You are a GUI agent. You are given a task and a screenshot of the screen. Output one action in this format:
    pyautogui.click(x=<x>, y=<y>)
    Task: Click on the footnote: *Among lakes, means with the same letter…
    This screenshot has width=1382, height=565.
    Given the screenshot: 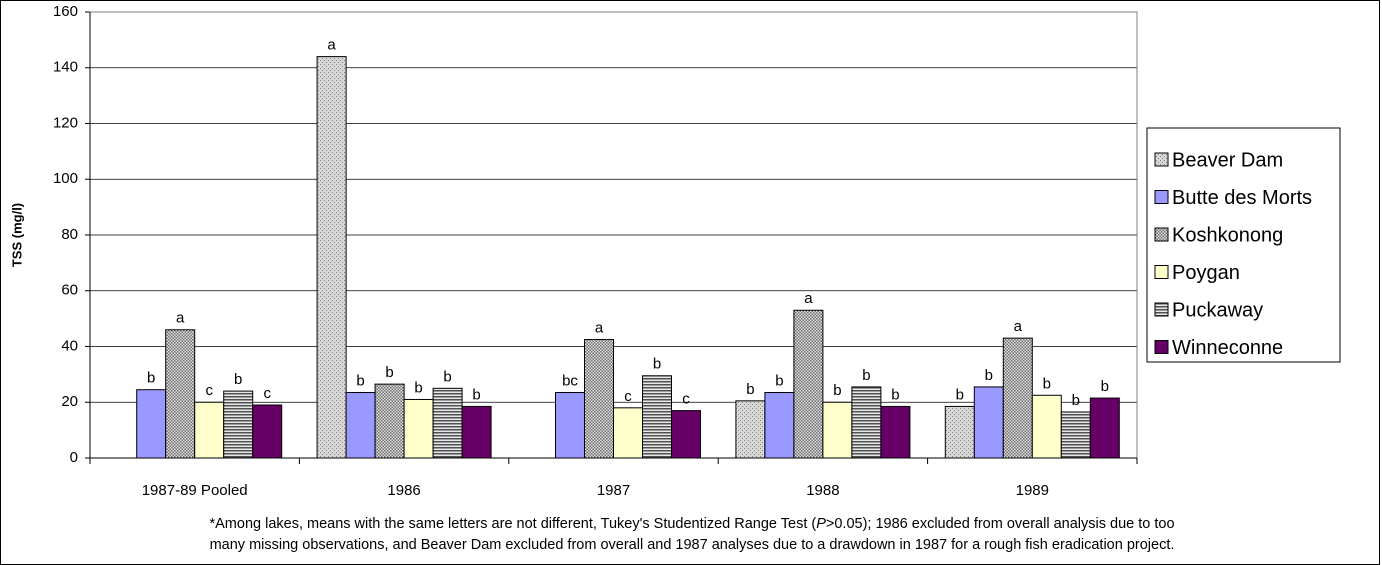 What is the action you would take?
    pyautogui.click(x=691, y=524)
    